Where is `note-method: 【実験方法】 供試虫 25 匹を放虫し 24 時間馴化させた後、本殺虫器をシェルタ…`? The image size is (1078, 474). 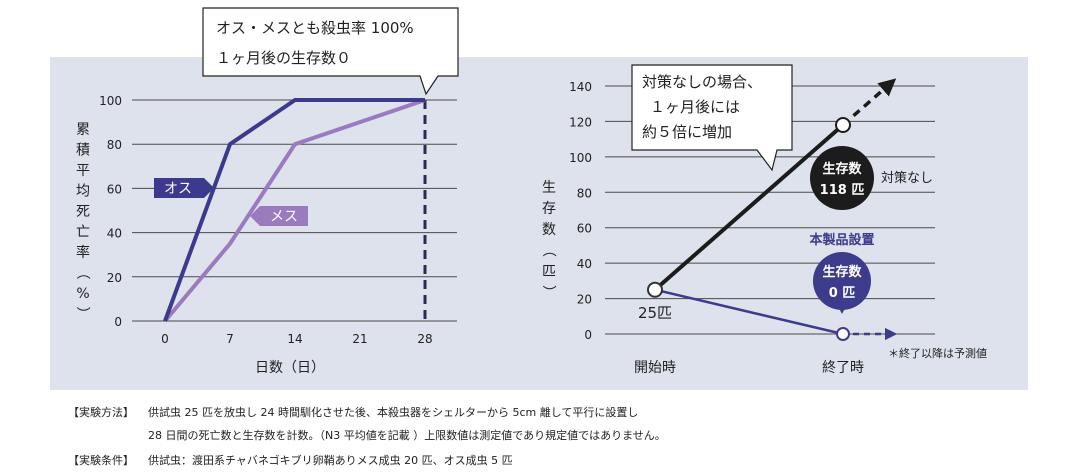
note-method: 【実験方法】 供試虫 25 匹を放虫し 24 時間馴化させた後、本殺虫器をシェルタ… is located at coordinates (353, 412).